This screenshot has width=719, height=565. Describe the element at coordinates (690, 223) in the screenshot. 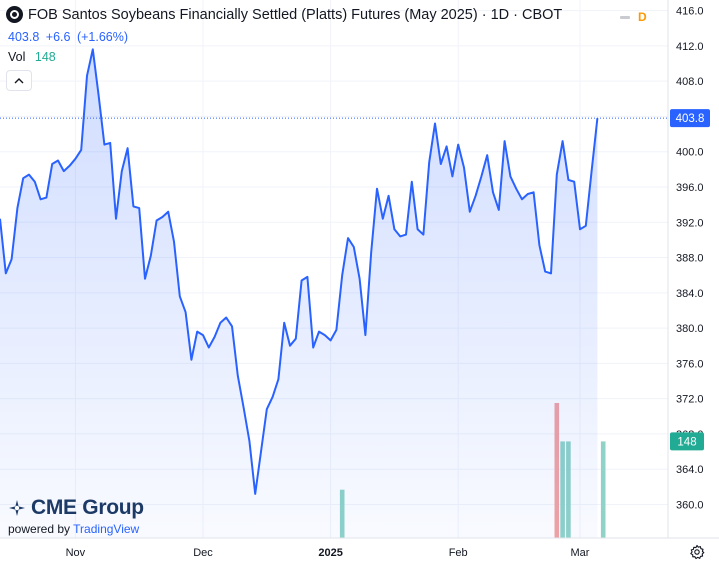

I see `y-tick-label: 392.0` at that location.